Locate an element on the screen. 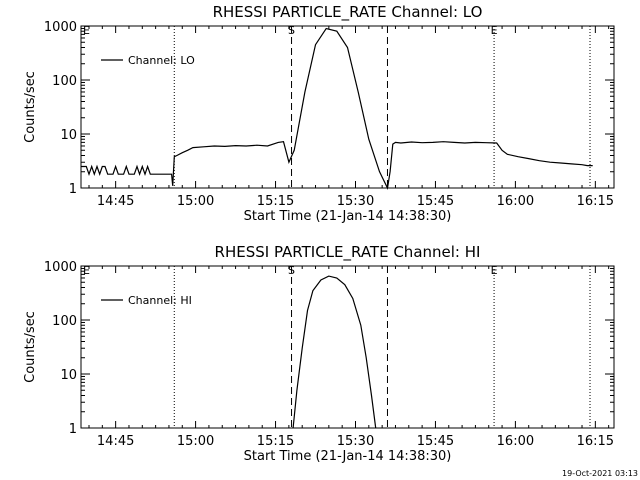 The height and width of the screenshot is (480, 640). chart-title: RHESSI PARTICLE_RATE Channel: LO is located at coordinates (348, 12).